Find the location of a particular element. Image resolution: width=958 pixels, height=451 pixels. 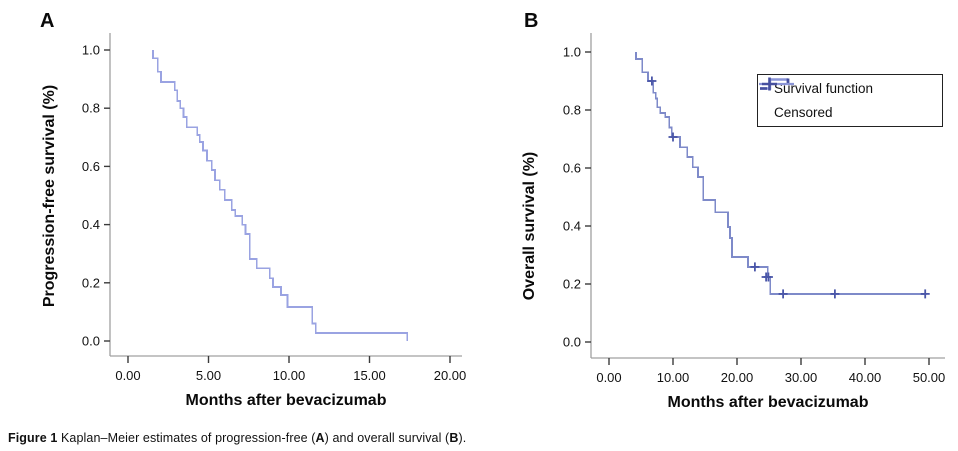

x-tick-label: 5.00 is located at coordinates (208, 375).